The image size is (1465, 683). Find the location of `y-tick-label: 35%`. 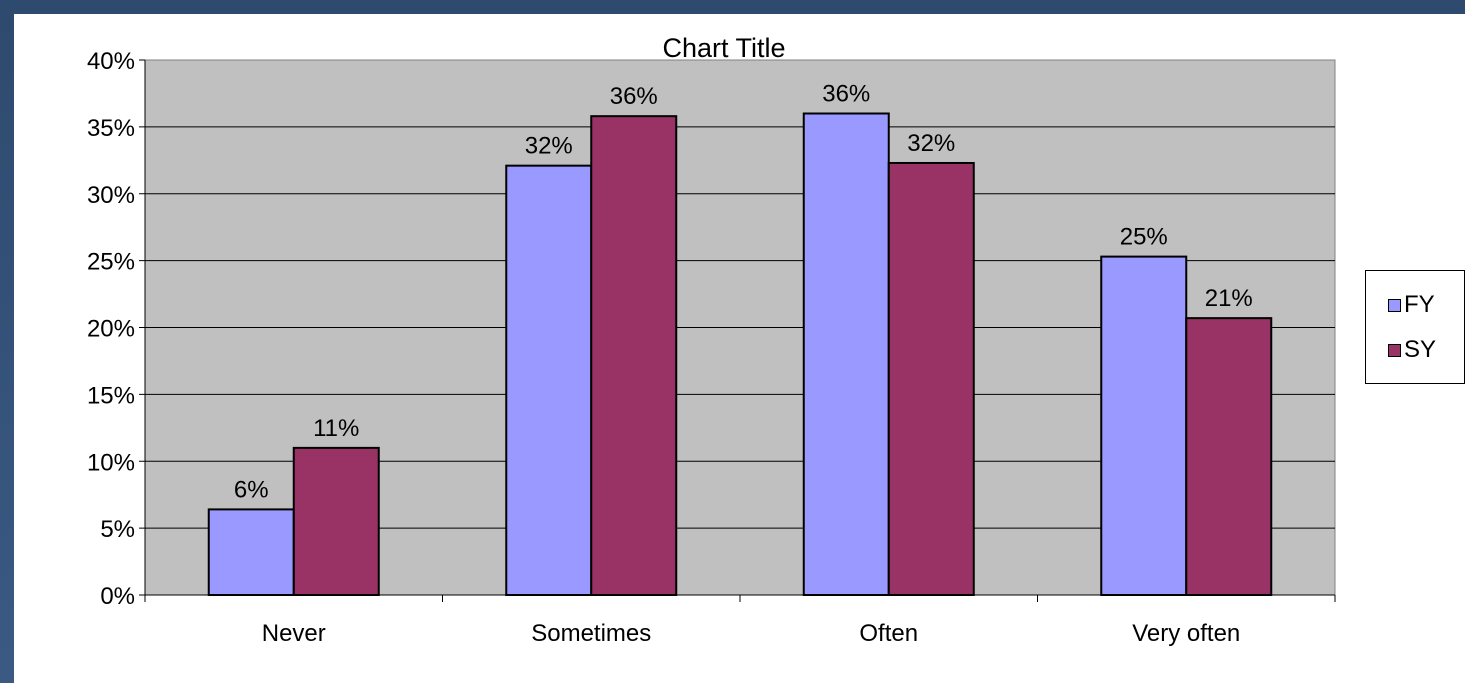

y-tick-label: 35% is located at coordinates (111, 128).